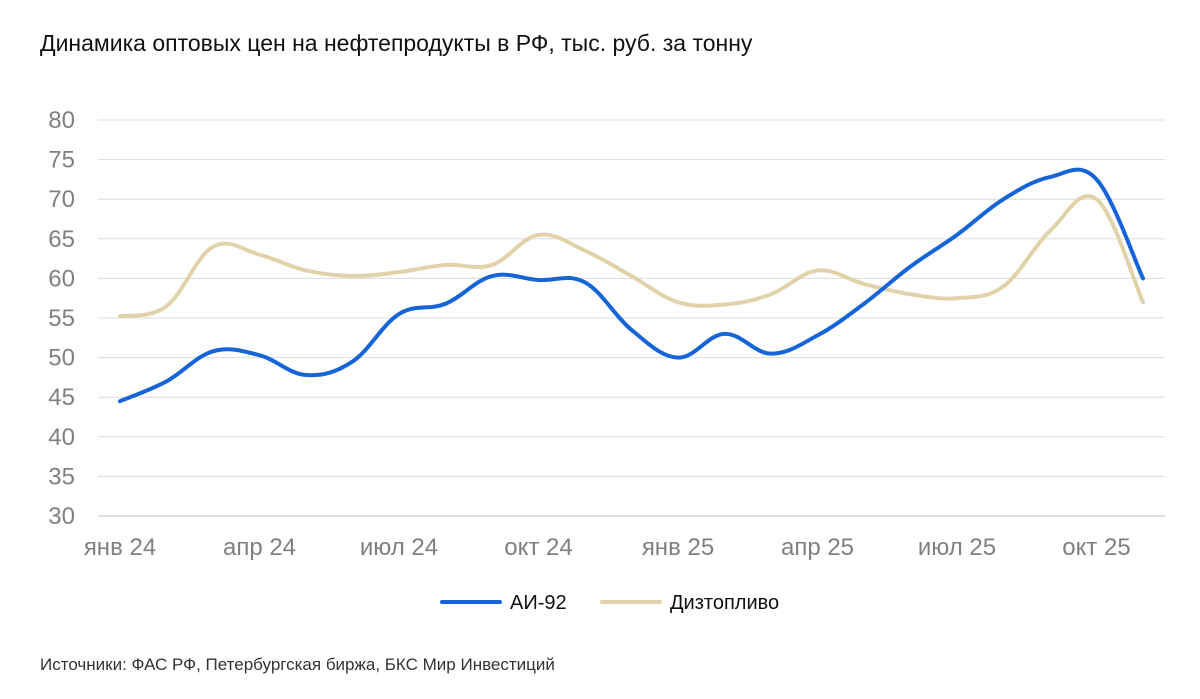 This screenshot has width=1200, height=699. Describe the element at coordinates (724, 603) in the screenshot. I see `legend-label: Дизтопливо` at that location.